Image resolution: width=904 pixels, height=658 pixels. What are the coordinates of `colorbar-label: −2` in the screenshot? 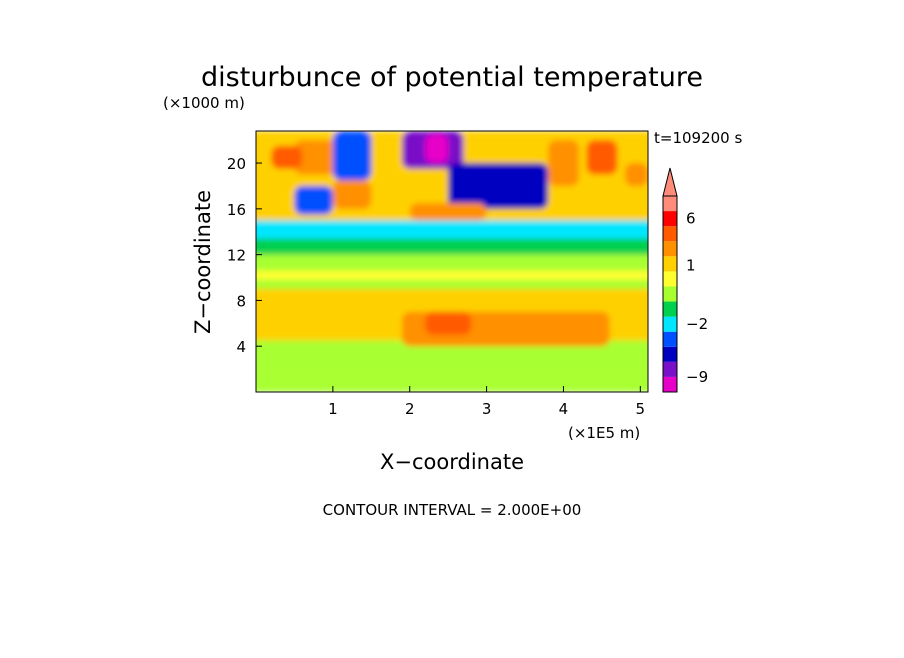 It's located at (697, 324).